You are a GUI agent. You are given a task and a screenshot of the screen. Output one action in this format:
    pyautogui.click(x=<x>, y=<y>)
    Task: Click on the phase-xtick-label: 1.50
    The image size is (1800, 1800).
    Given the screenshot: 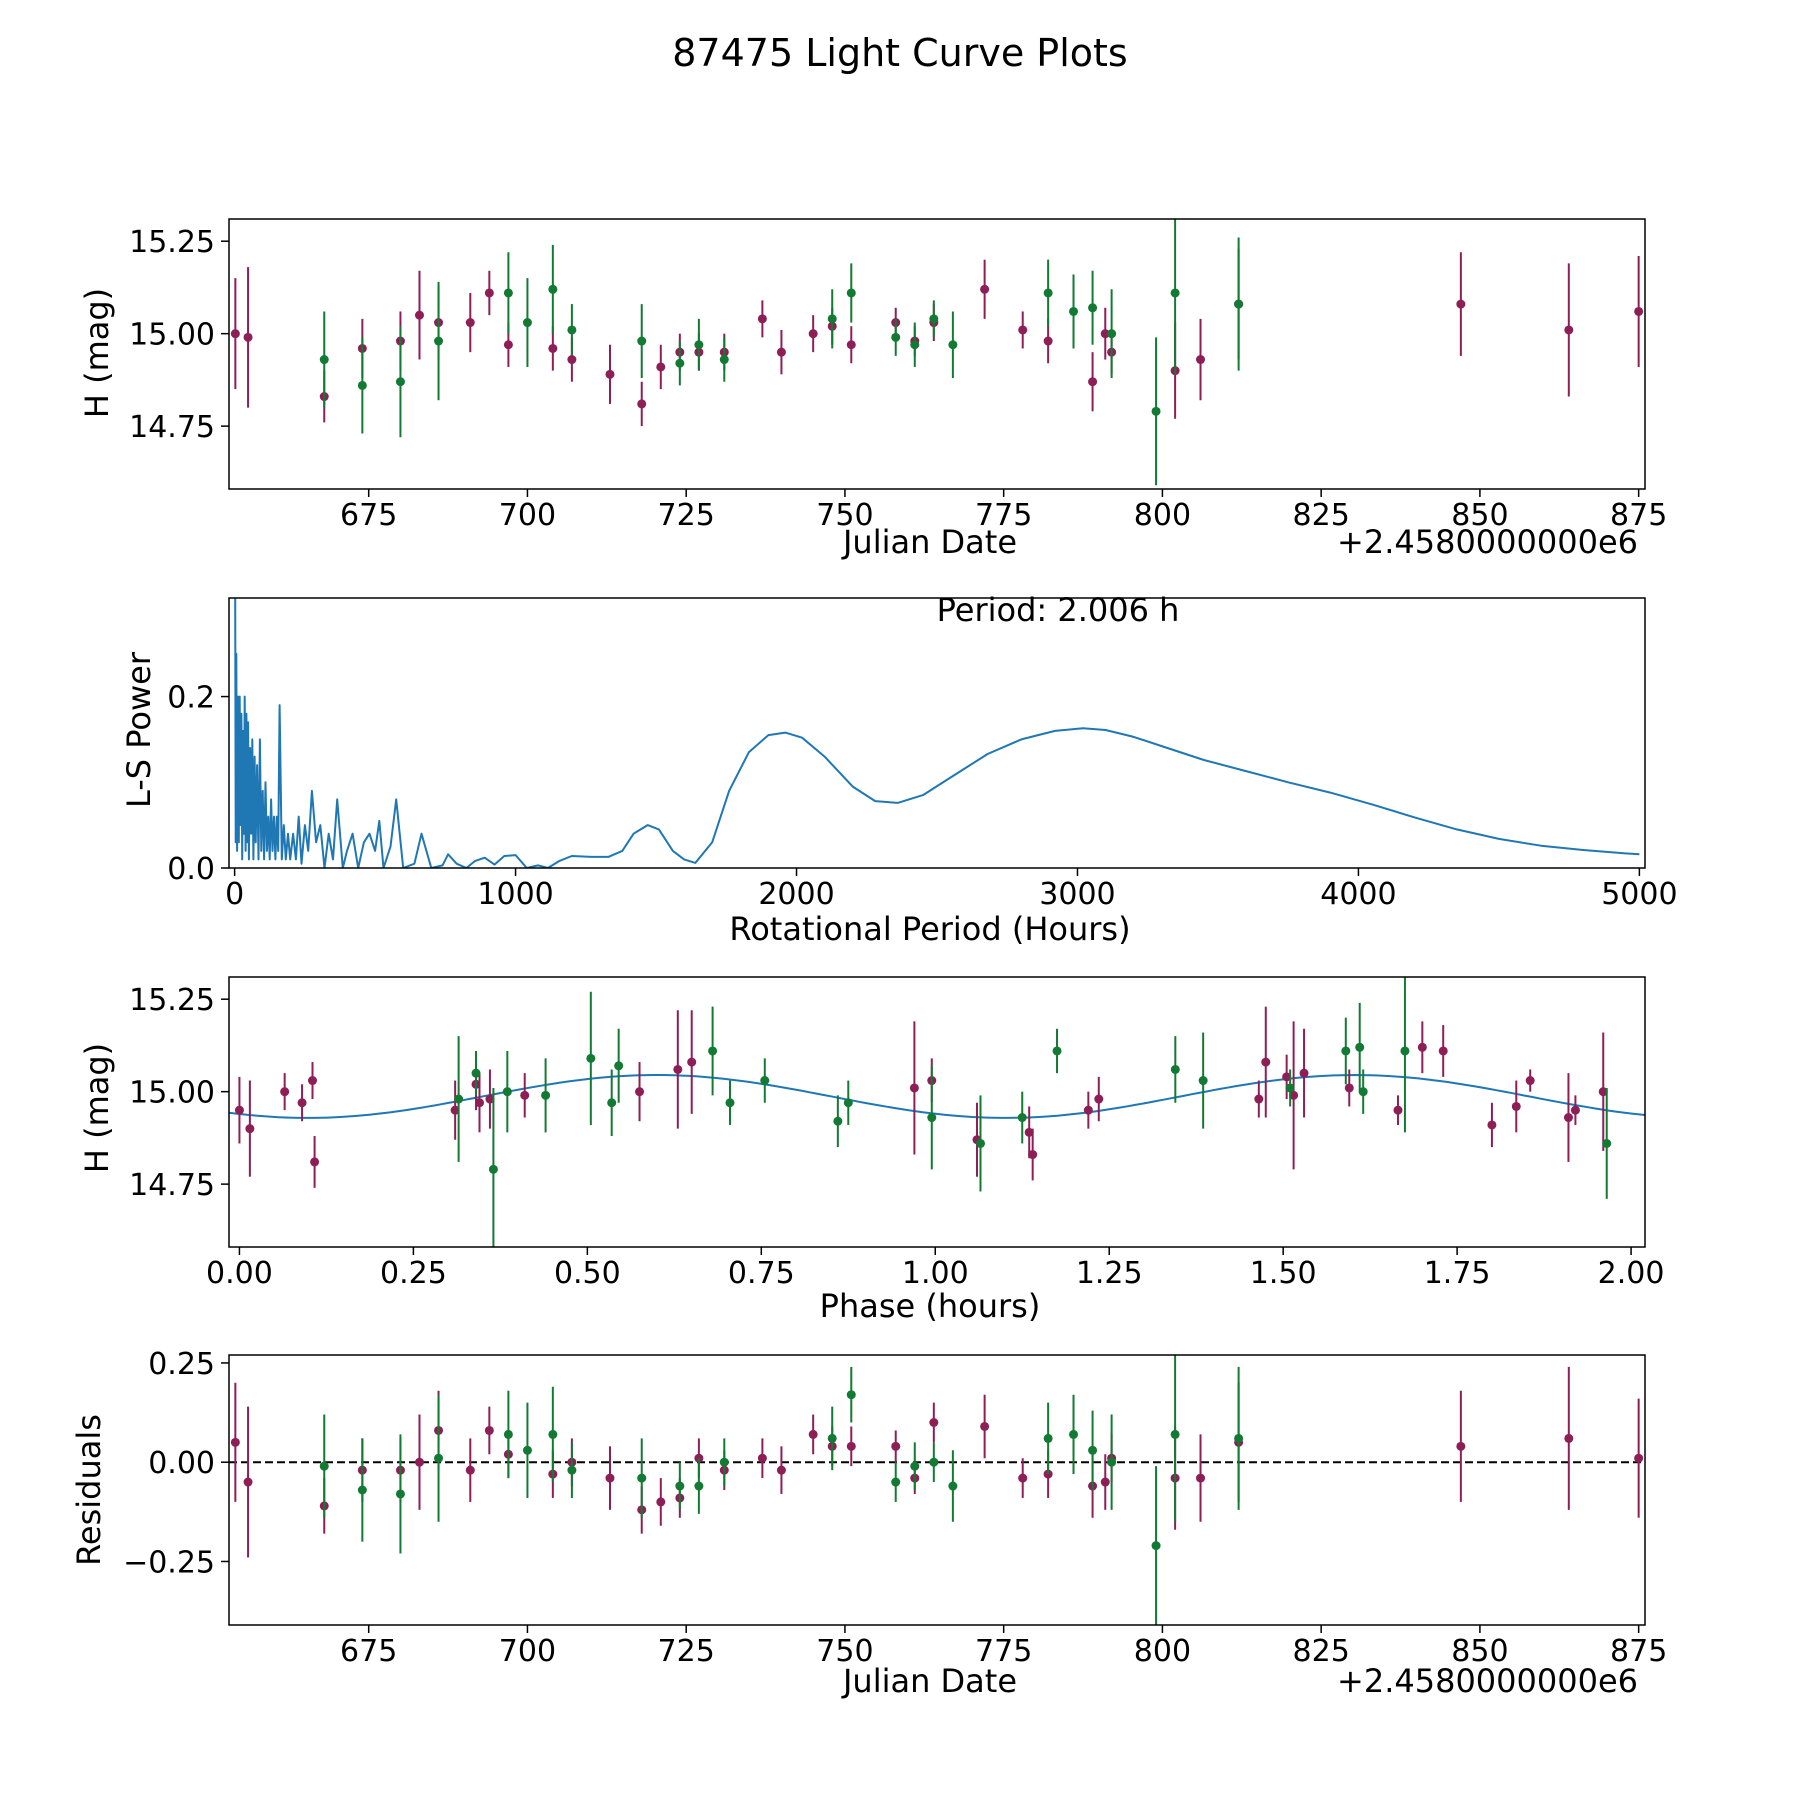 What is the action you would take?
    pyautogui.click(x=1283, y=1273)
    